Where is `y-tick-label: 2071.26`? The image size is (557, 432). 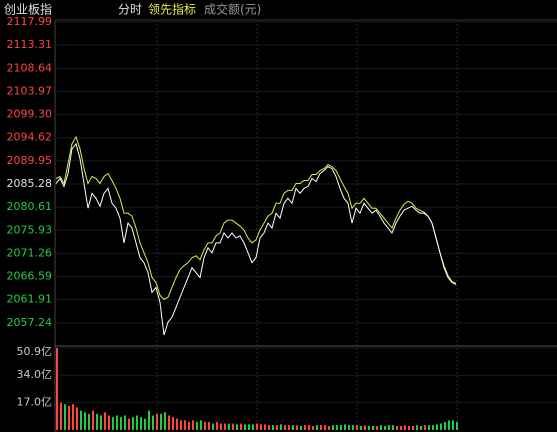
y-tick-label: 2071.26 is located at coordinates (30, 252).